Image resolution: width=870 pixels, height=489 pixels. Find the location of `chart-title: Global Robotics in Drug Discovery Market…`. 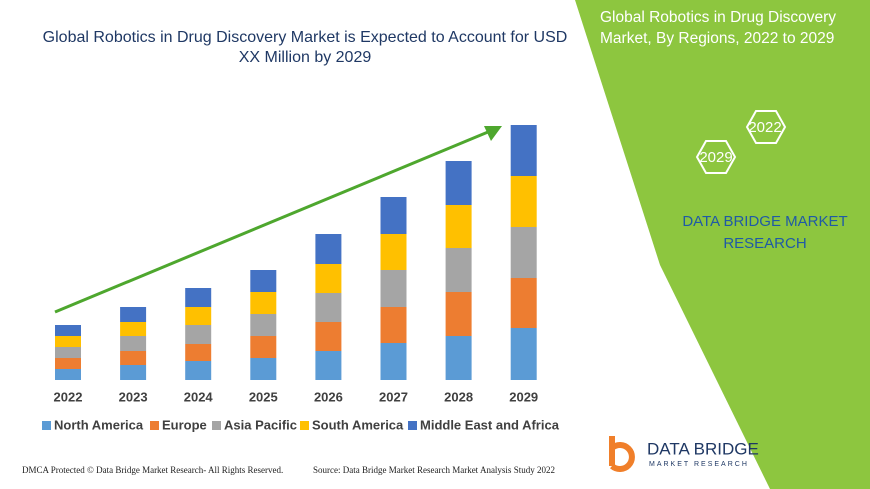

chart-title: Global Robotics in Drug Discovery Market… is located at coordinates (305, 47).